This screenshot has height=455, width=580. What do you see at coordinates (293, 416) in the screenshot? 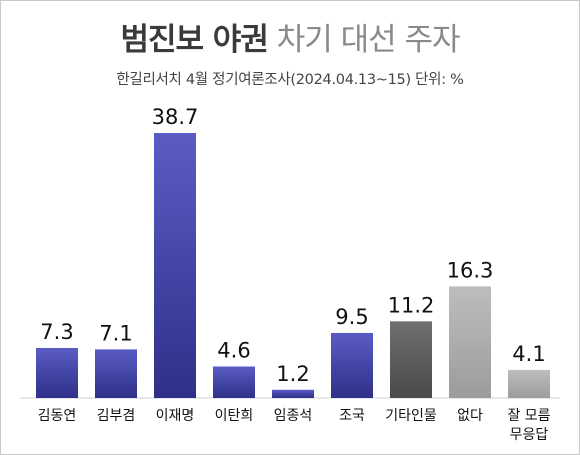
I see `category-label-4: 임종석` at bounding box center [293, 416].